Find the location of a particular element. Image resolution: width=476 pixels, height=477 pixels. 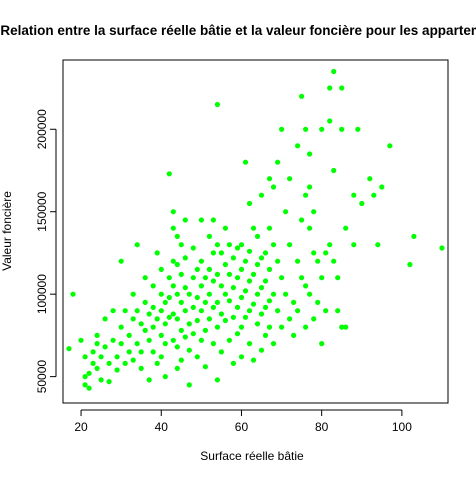

y-tick-label: 200000 is located at coordinates (42, 129).